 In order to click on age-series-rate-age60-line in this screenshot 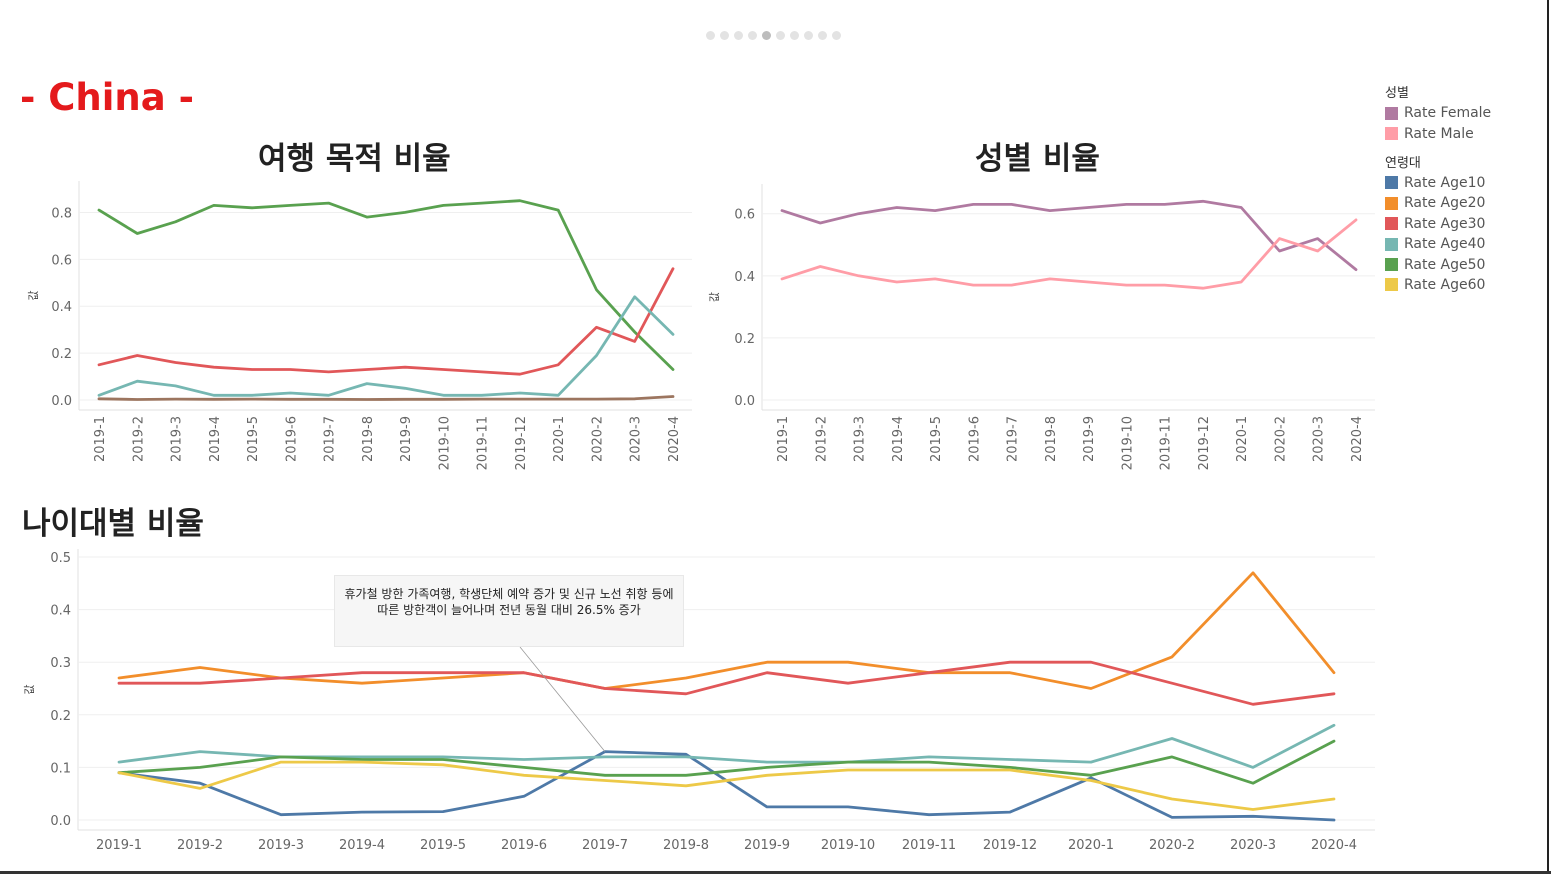, I will do `click(726, 785)`.